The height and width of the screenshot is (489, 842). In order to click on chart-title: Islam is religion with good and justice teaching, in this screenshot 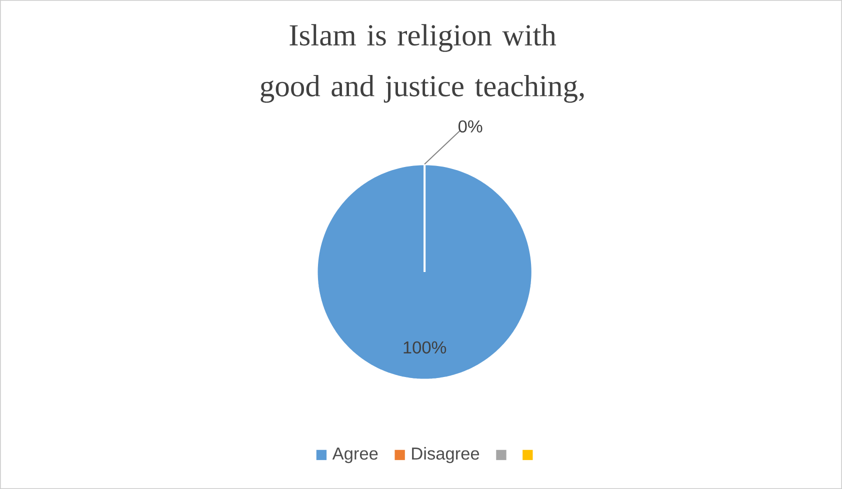, I will do `click(422, 63)`.